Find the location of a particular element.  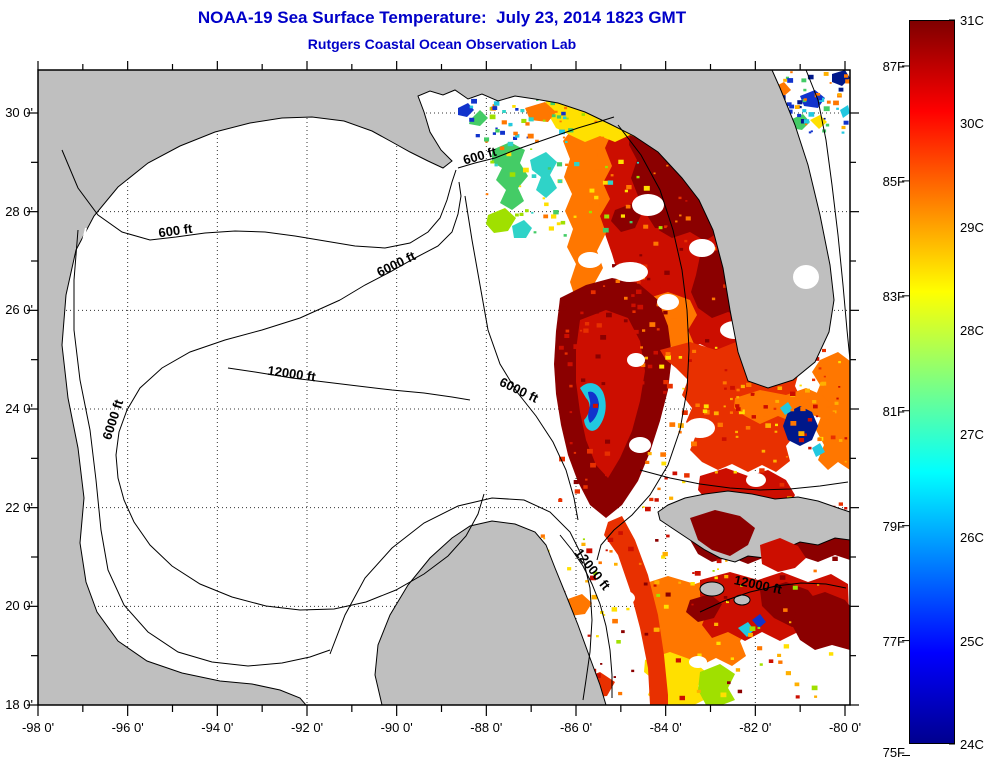

colorbar-label-celsius: 24C is located at coordinates (972, 744).